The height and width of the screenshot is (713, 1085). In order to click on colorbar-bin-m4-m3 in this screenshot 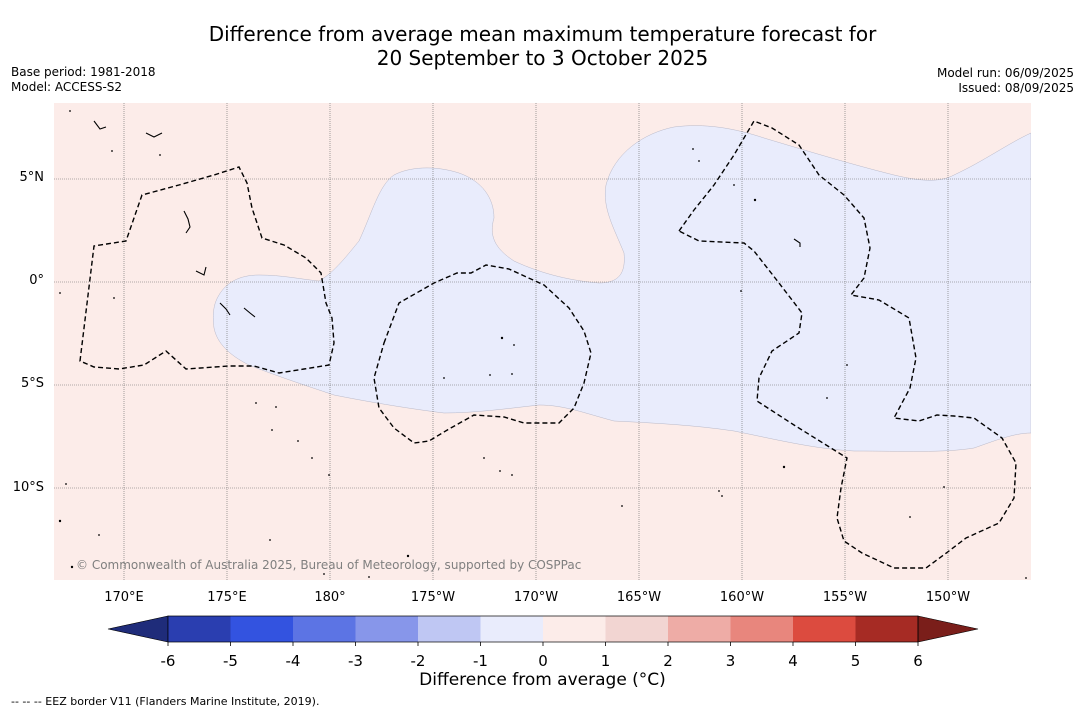, I will do `click(324, 629)`.